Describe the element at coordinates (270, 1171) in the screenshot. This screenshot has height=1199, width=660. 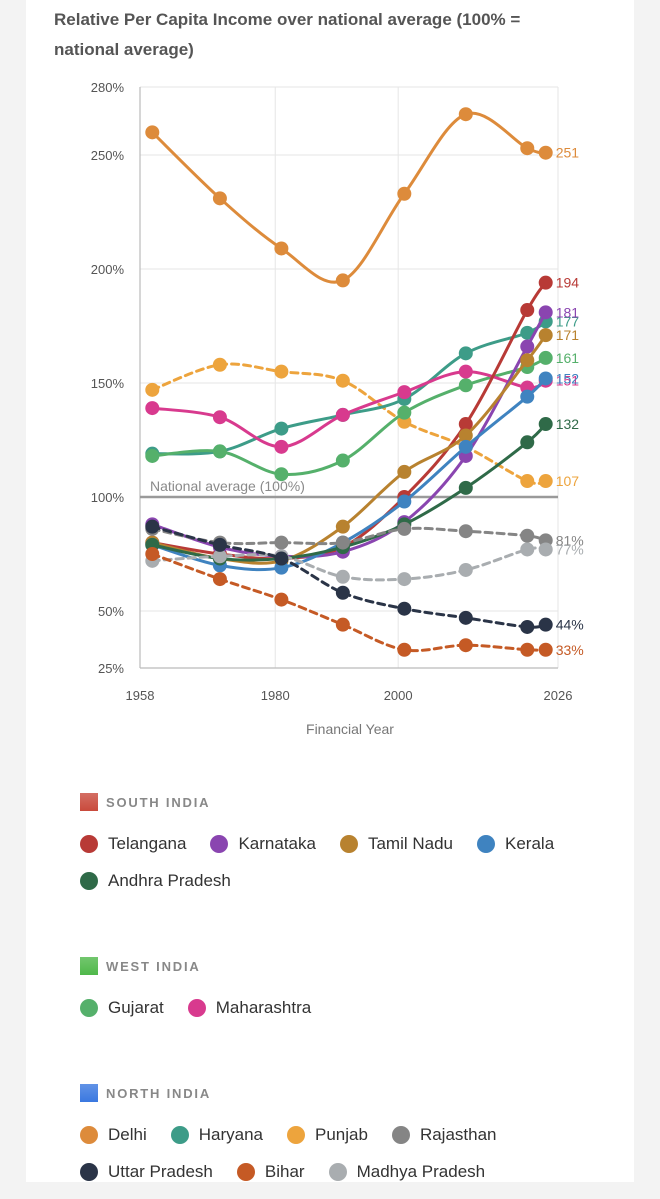
I see `legend-item-bihar: Bihar` at that location.